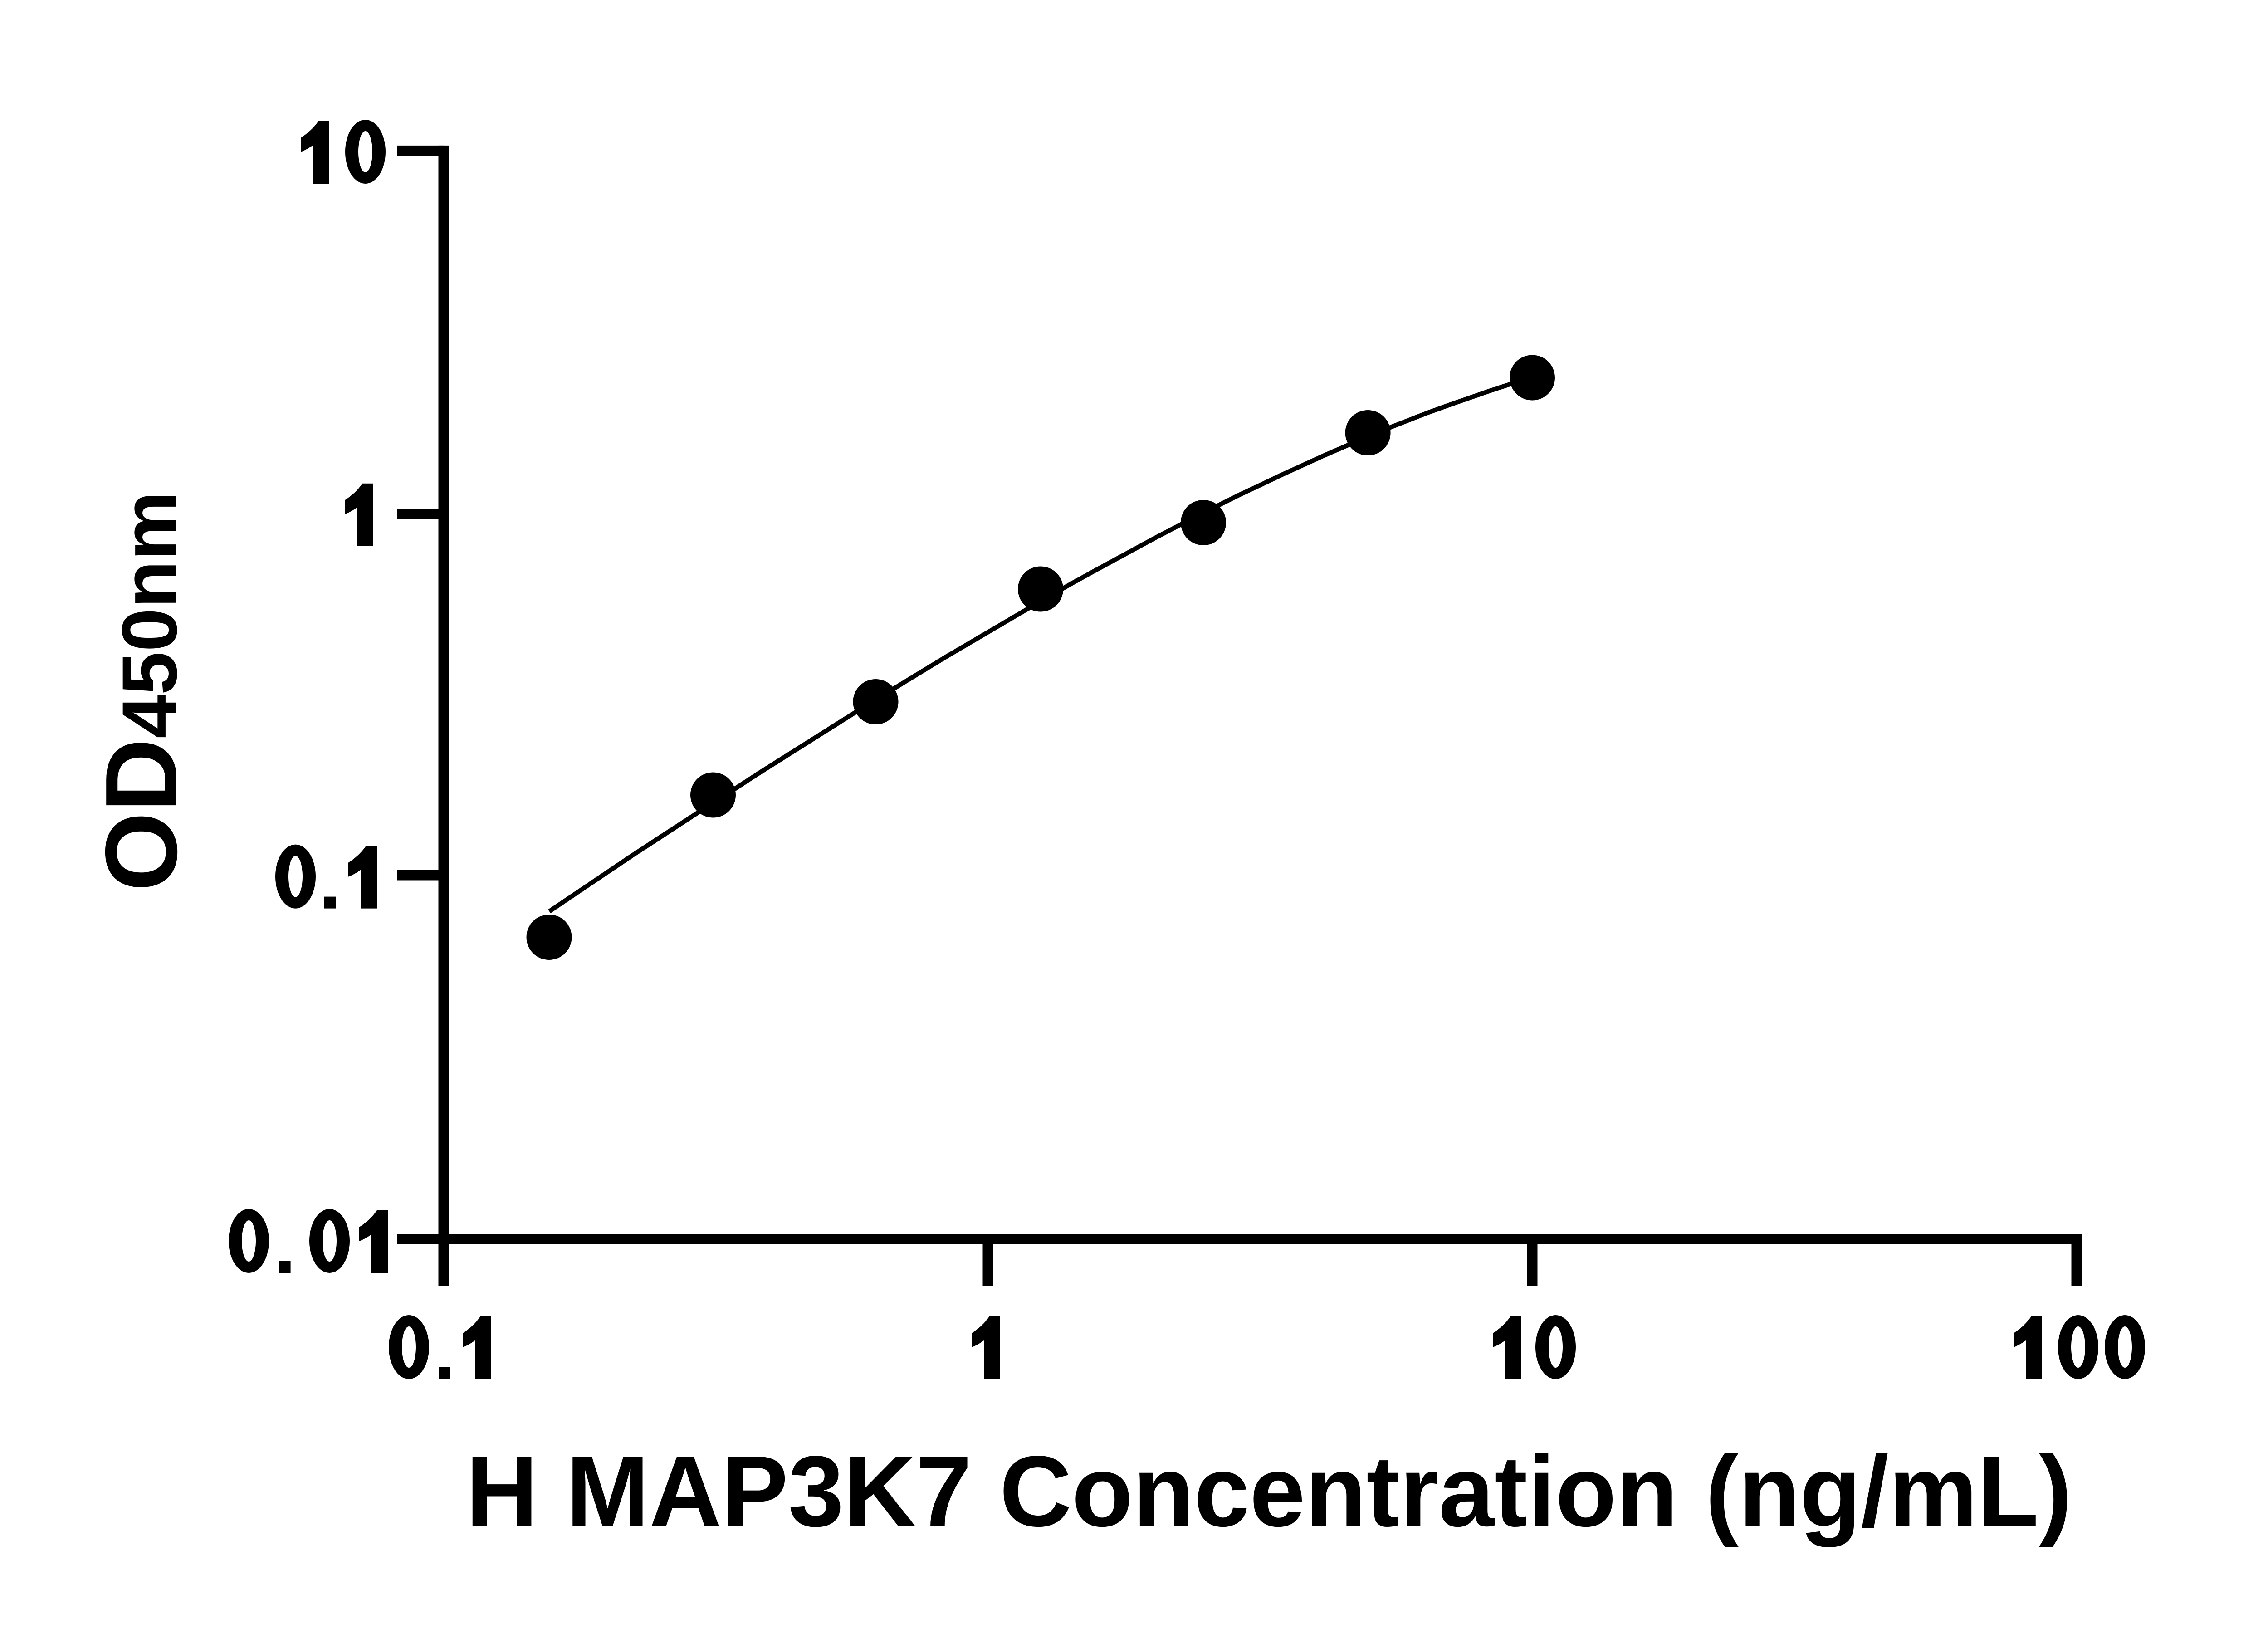 Image resolution: width=2268 pixels, height=1629 pixels. What do you see at coordinates (1269, 1491) in the screenshot?
I see `svg-text: H MAP3K7 Concentration (ng/mL)` at bounding box center [1269, 1491].